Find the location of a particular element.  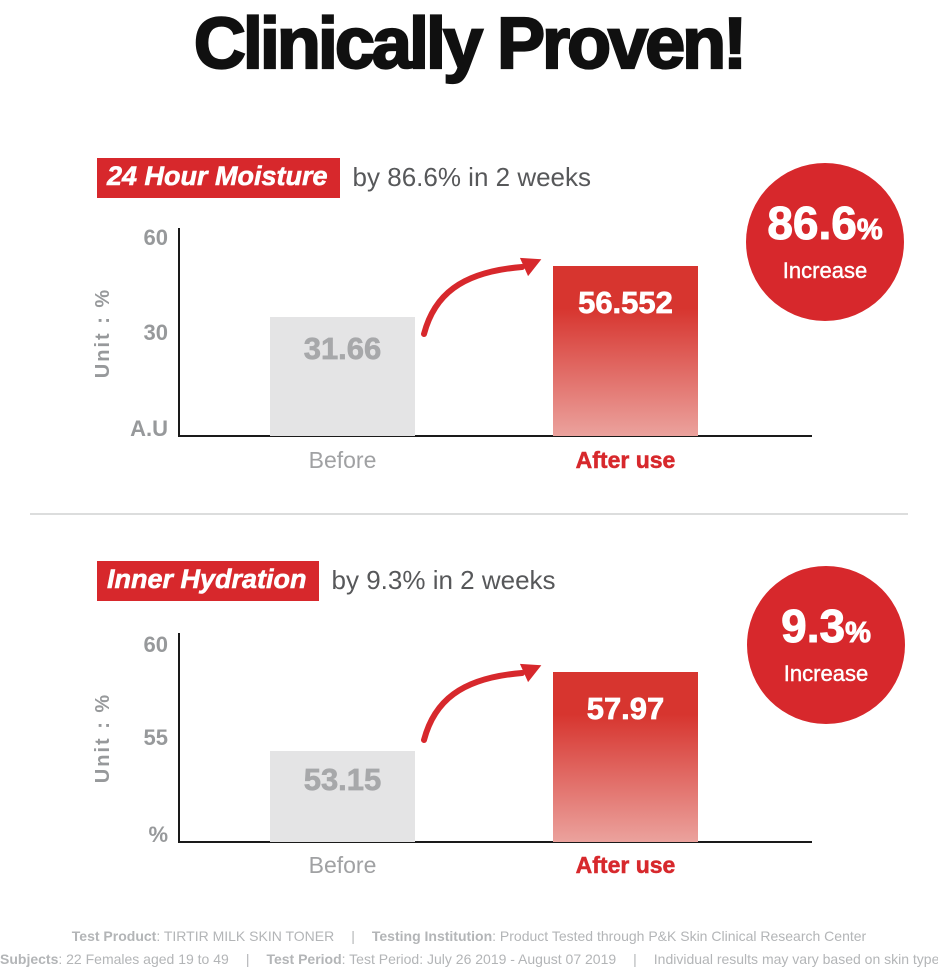

footer-label: Subjects is located at coordinates (29, 959).